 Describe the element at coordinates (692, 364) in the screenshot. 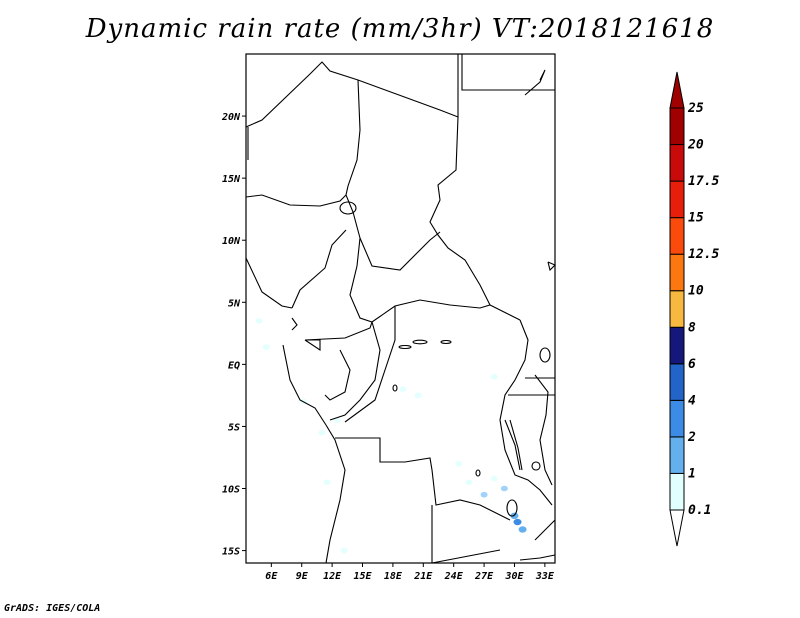

I see `colorbar-label: 6` at that location.